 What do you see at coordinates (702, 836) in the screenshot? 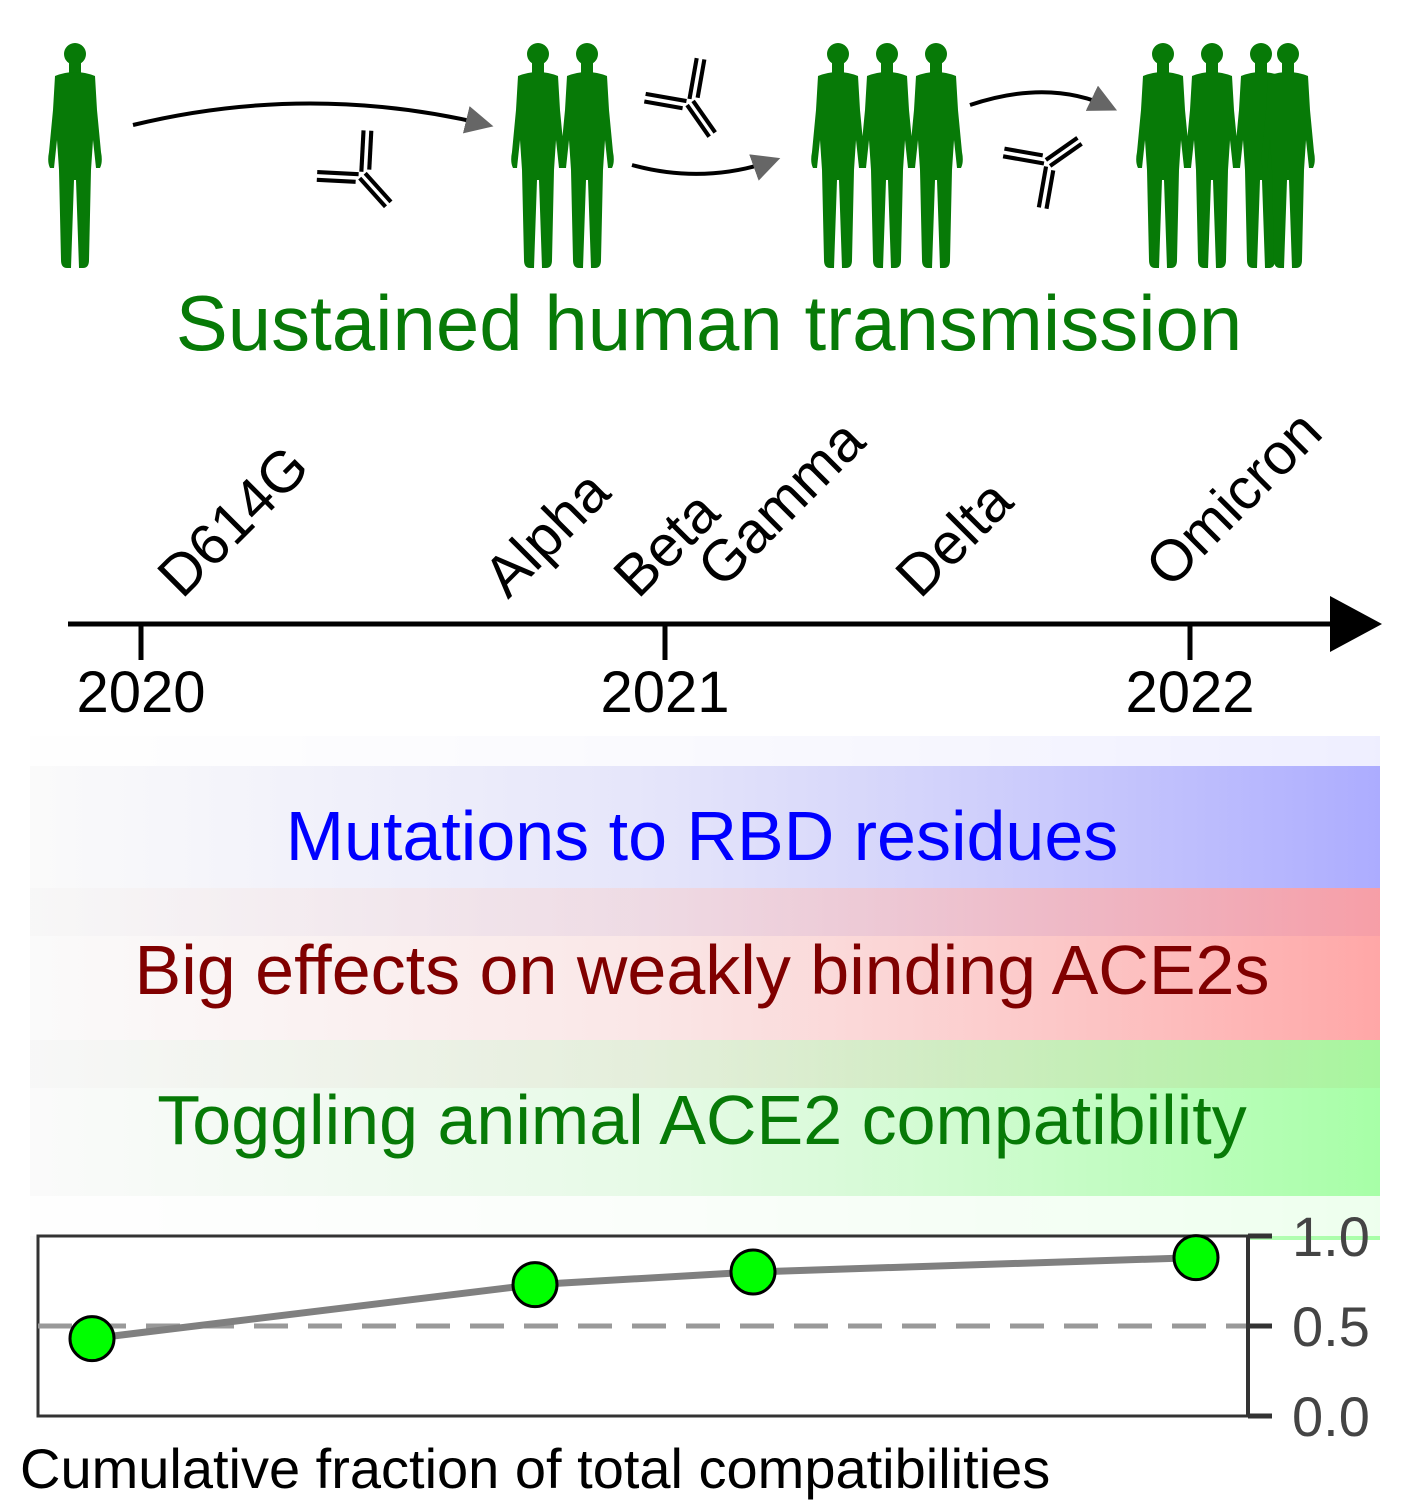
I see `band-label: Mutations to RBD residues` at bounding box center [702, 836].